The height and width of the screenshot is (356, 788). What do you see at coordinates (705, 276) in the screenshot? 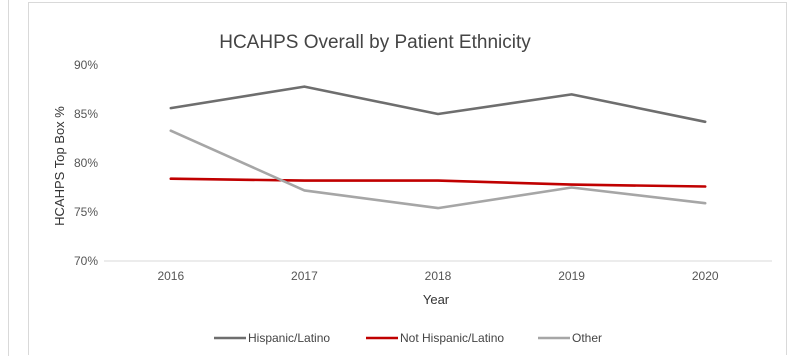
I see `x-tick-label: 2020` at bounding box center [705, 276].